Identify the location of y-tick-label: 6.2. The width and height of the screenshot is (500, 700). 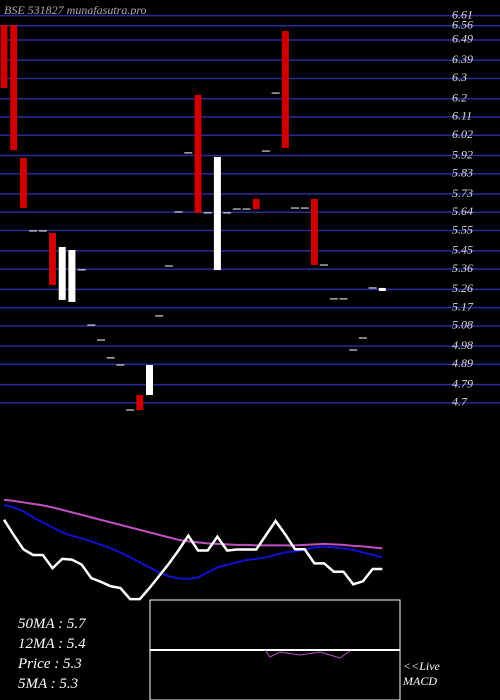
(459, 97).